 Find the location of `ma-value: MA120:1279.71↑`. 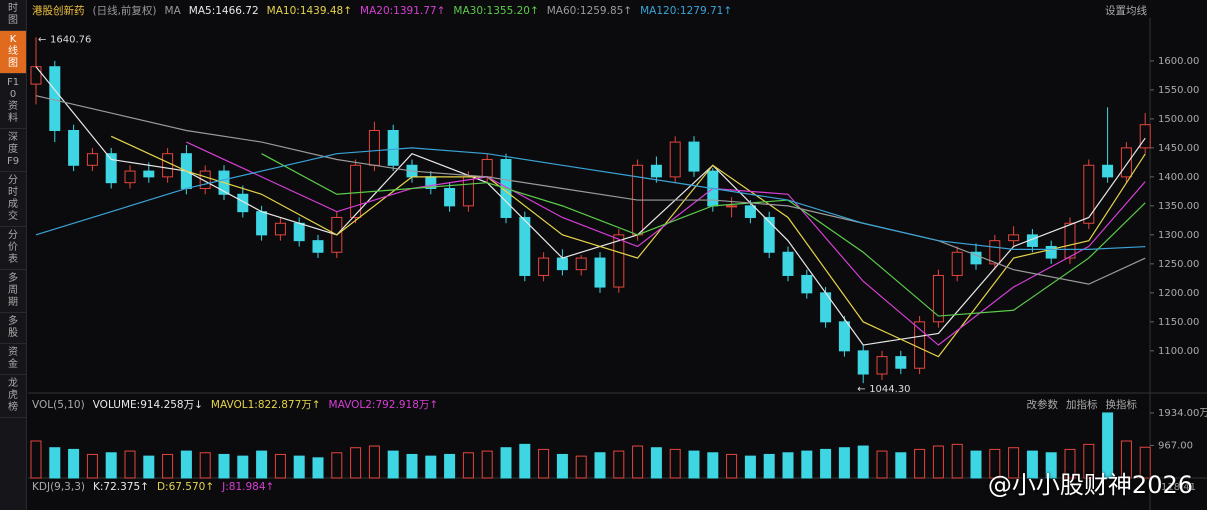

ma-value: MA120:1279.71↑ is located at coordinates (686, 10).